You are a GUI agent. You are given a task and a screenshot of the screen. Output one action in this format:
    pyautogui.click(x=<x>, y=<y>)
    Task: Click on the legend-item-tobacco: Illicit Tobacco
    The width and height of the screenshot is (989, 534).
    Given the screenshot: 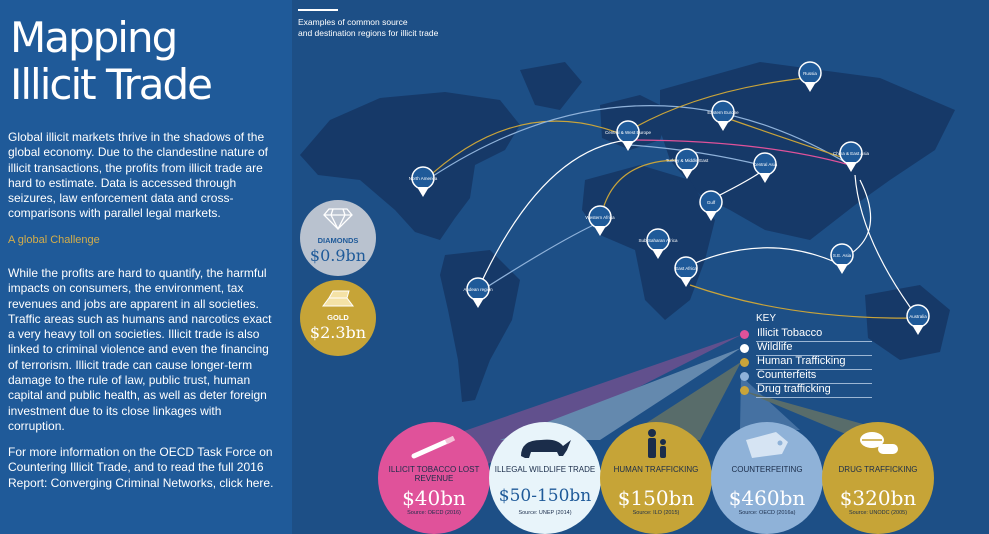 What is the action you would take?
    pyautogui.click(x=805, y=334)
    